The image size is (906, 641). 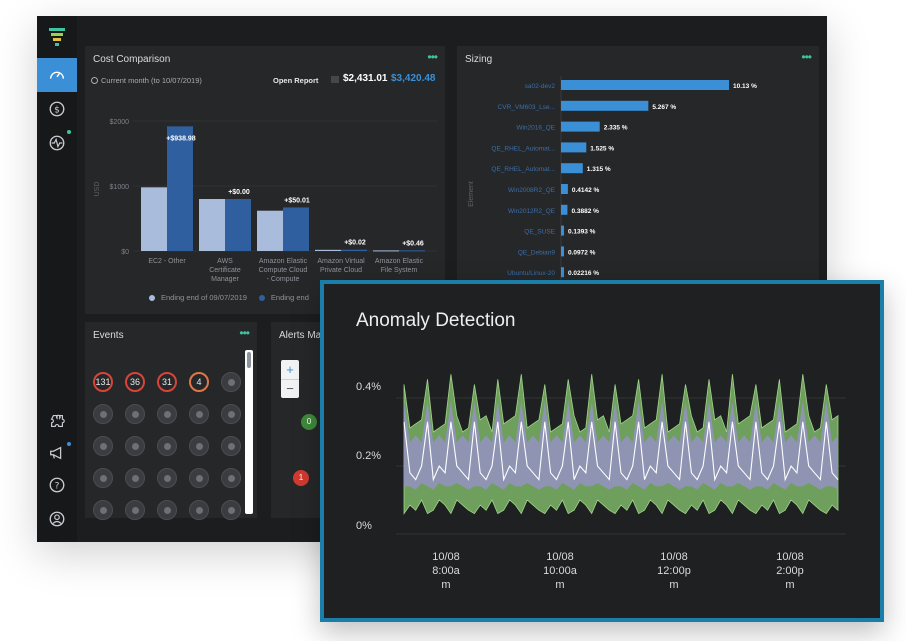 What do you see at coordinates (57, 453) in the screenshot?
I see `sidebar-item-announcements` at bounding box center [57, 453].